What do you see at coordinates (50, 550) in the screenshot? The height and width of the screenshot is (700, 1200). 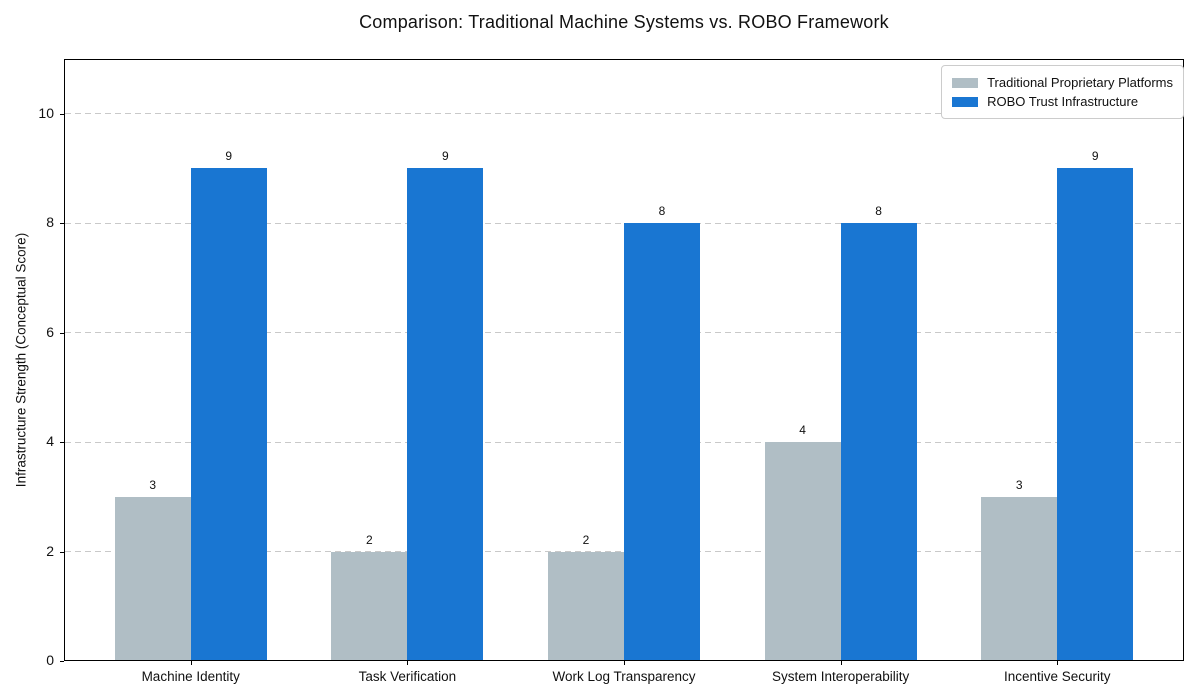 I see `y-tick-label: 2` at bounding box center [50, 550].